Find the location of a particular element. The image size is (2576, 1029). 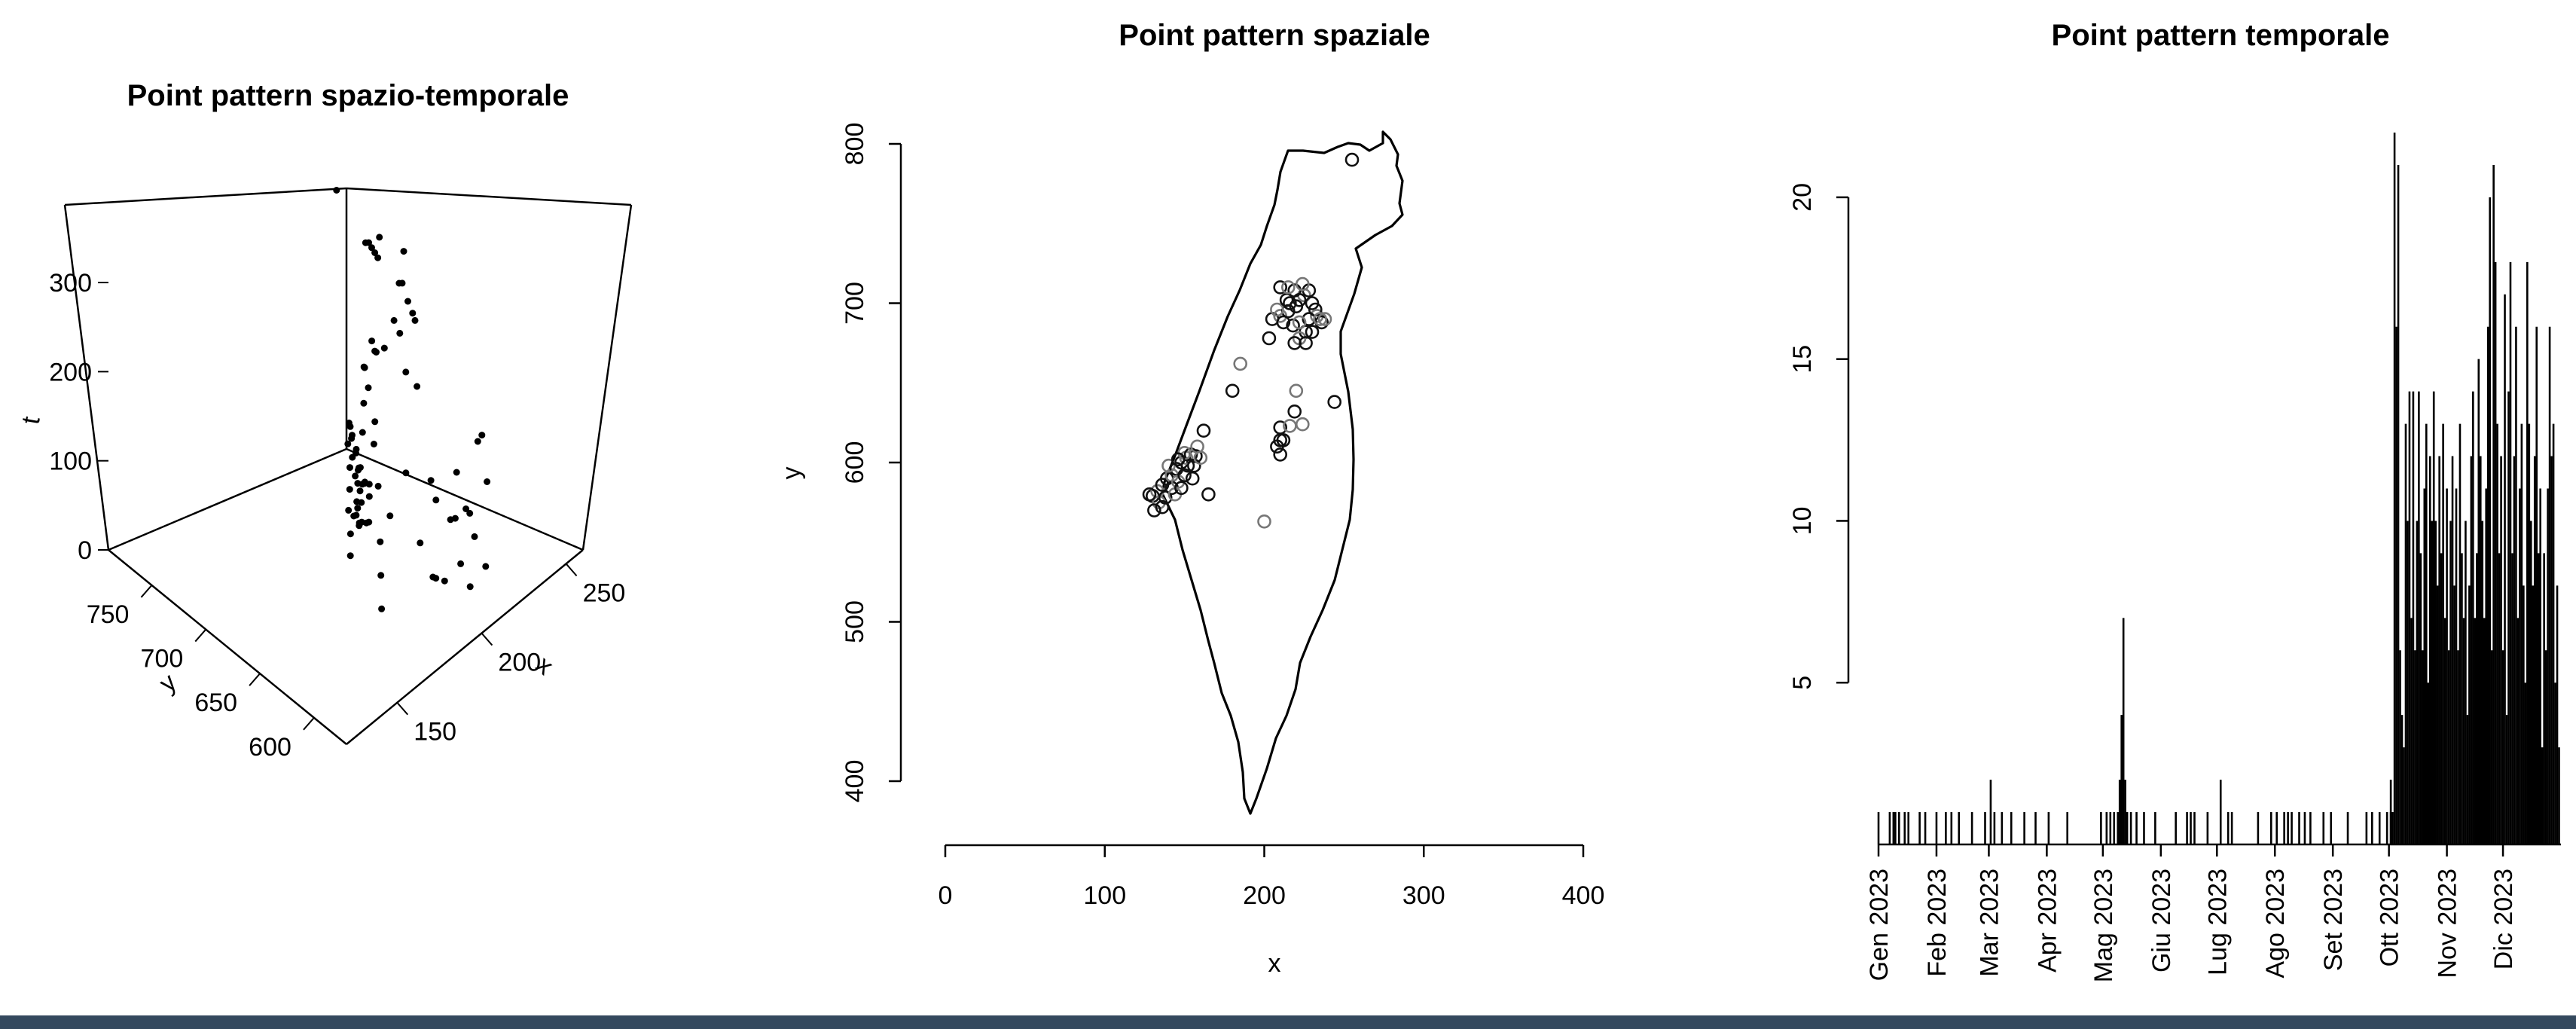

panel-3d-x-tick-label: 200 is located at coordinates (519, 663).